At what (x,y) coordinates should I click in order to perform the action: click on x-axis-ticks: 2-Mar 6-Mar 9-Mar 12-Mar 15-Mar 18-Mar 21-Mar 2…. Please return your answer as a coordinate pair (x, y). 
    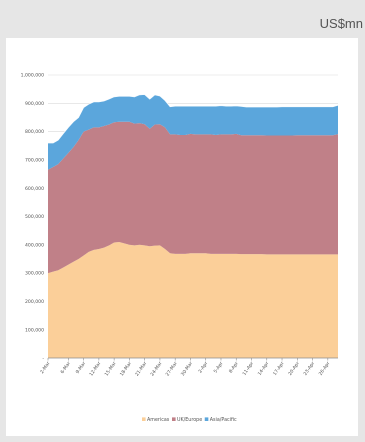
    Looking at the image, I should click on (185, 368).